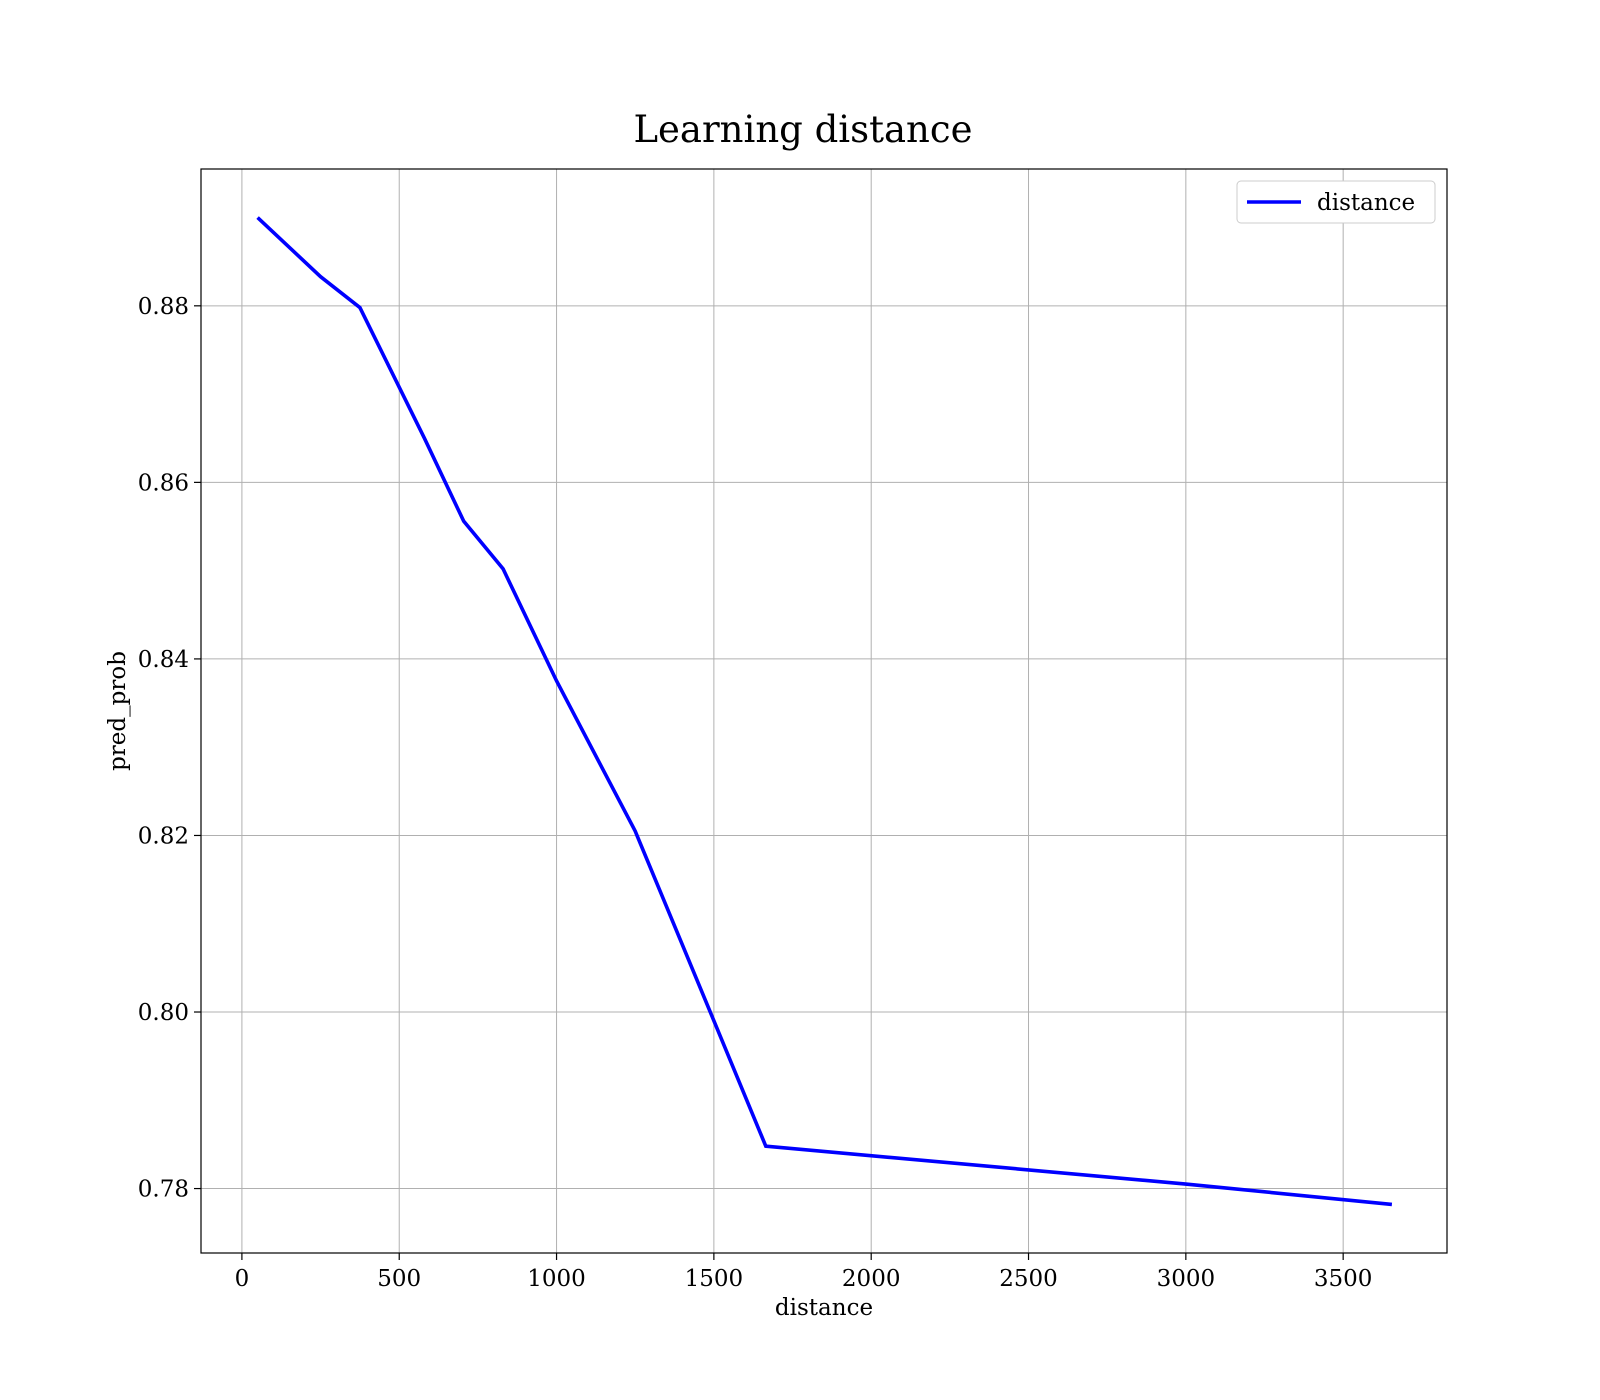 This screenshot has height=1400, width=1600. Describe the element at coordinates (714, 1279) in the screenshot. I see `x-tick-label: 1500` at that location.